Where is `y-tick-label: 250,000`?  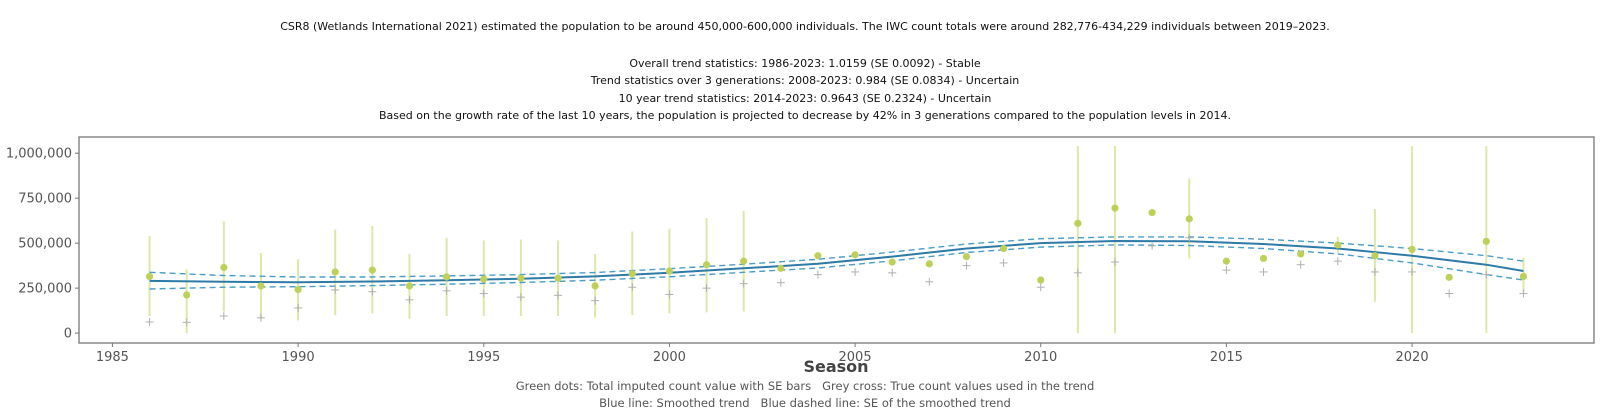
y-tick-label: 250,000 is located at coordinates (45, 289).